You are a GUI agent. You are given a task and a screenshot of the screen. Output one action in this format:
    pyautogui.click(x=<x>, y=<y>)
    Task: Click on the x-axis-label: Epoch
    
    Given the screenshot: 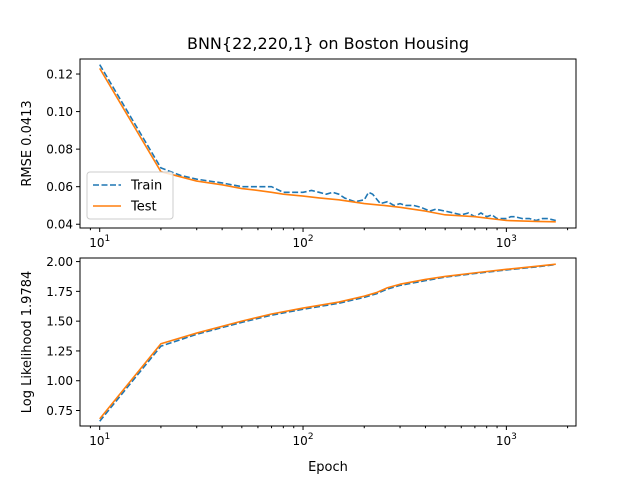 What is the action you would take?
    pyautogui.click(x=328, y=467)
    